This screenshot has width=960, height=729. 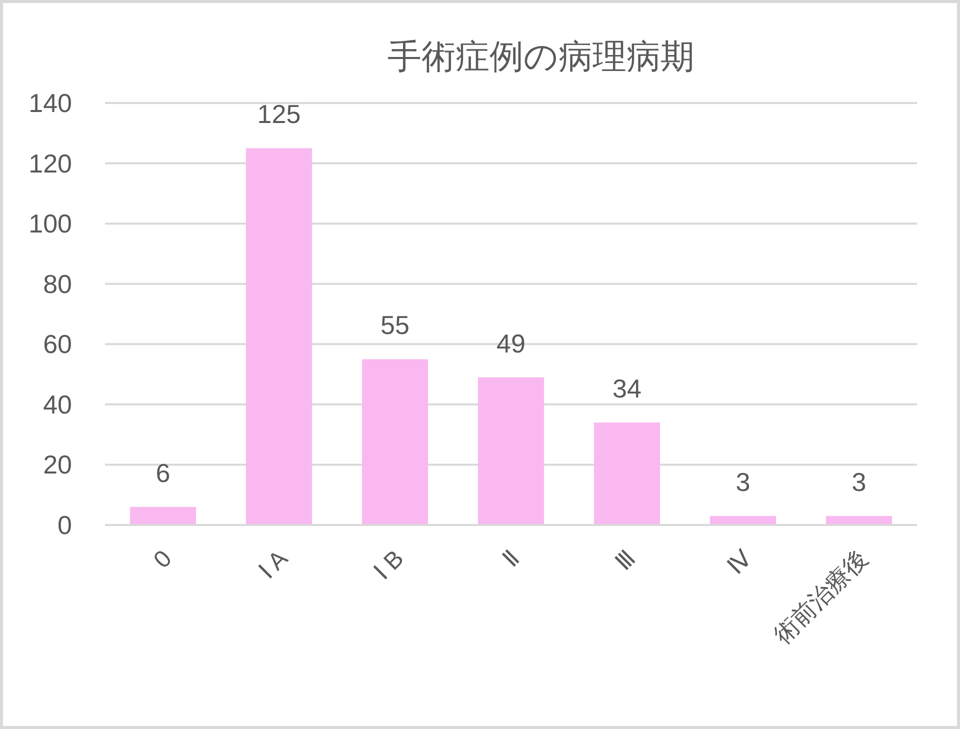 What do you see at coordinates (821, 597) in the screenshot?
I see `x-tick-label: 術前治療後` at bounding box center [821, 597].